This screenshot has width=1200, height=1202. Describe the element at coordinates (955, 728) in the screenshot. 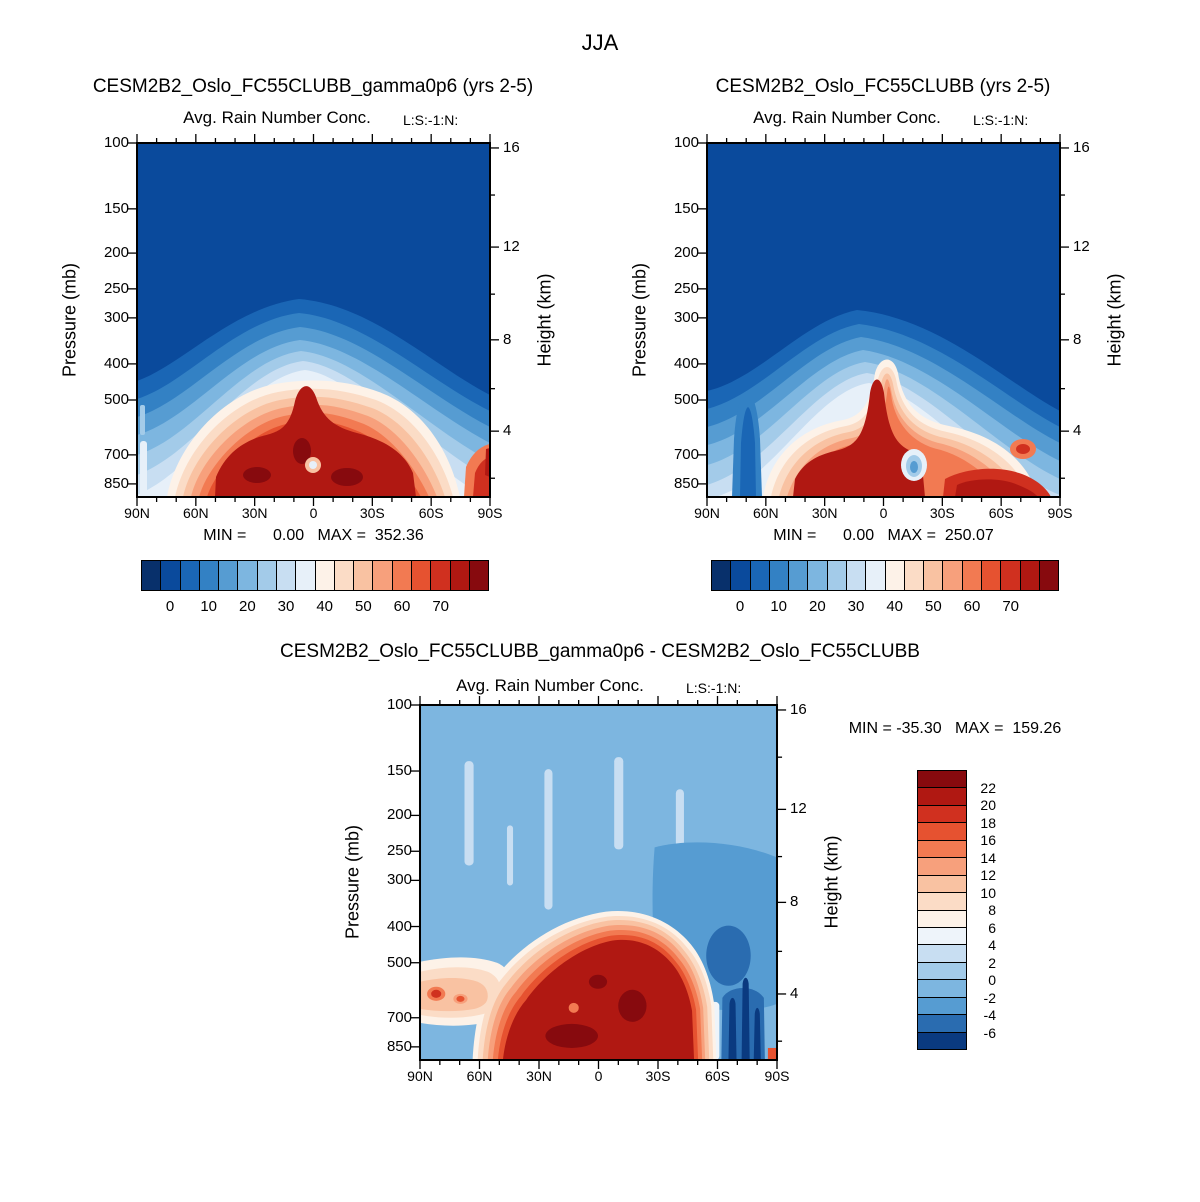

I see `panel2-minmax: MIN = -35.30 MAX = 159.26` at that location.